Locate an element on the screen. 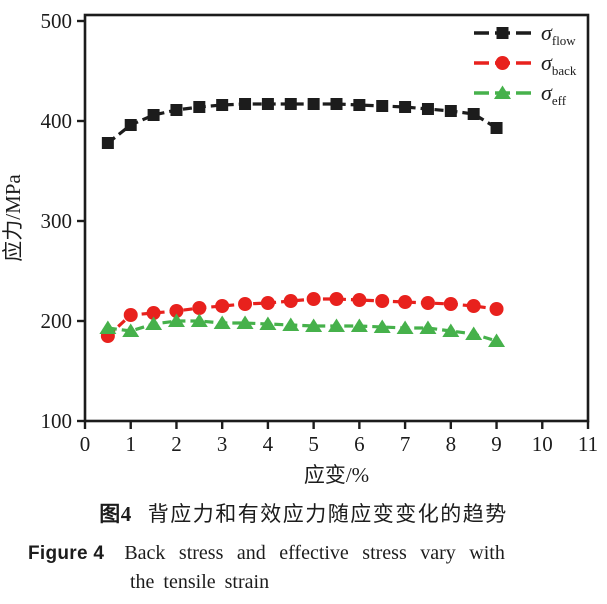  sigma-back-legend-marker is located at coordinates (502, 63).